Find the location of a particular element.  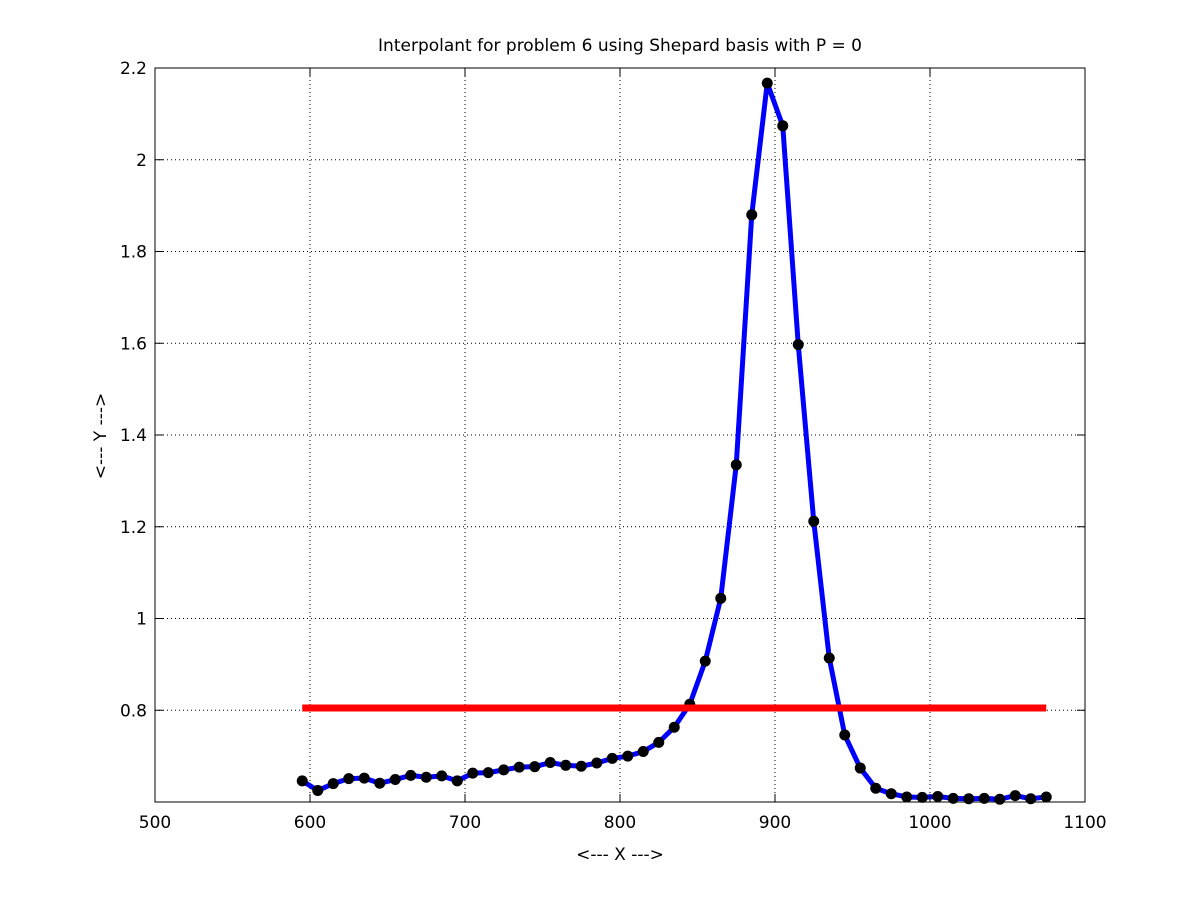

x-tick-label: 800 is located at coordinates (620, 823).